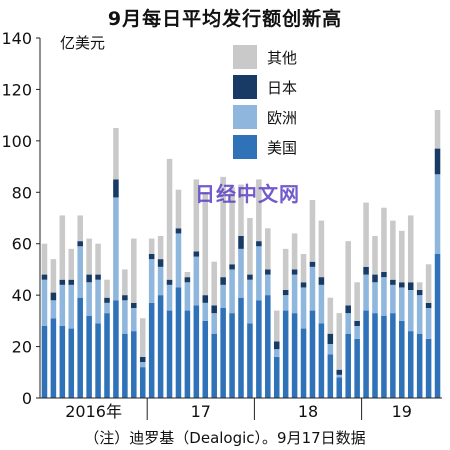 The image size is (450, 450). Describe the element at coordinates (265, 117) in the screenshot. I see `legend-item-europe: 欧洲` at that location.